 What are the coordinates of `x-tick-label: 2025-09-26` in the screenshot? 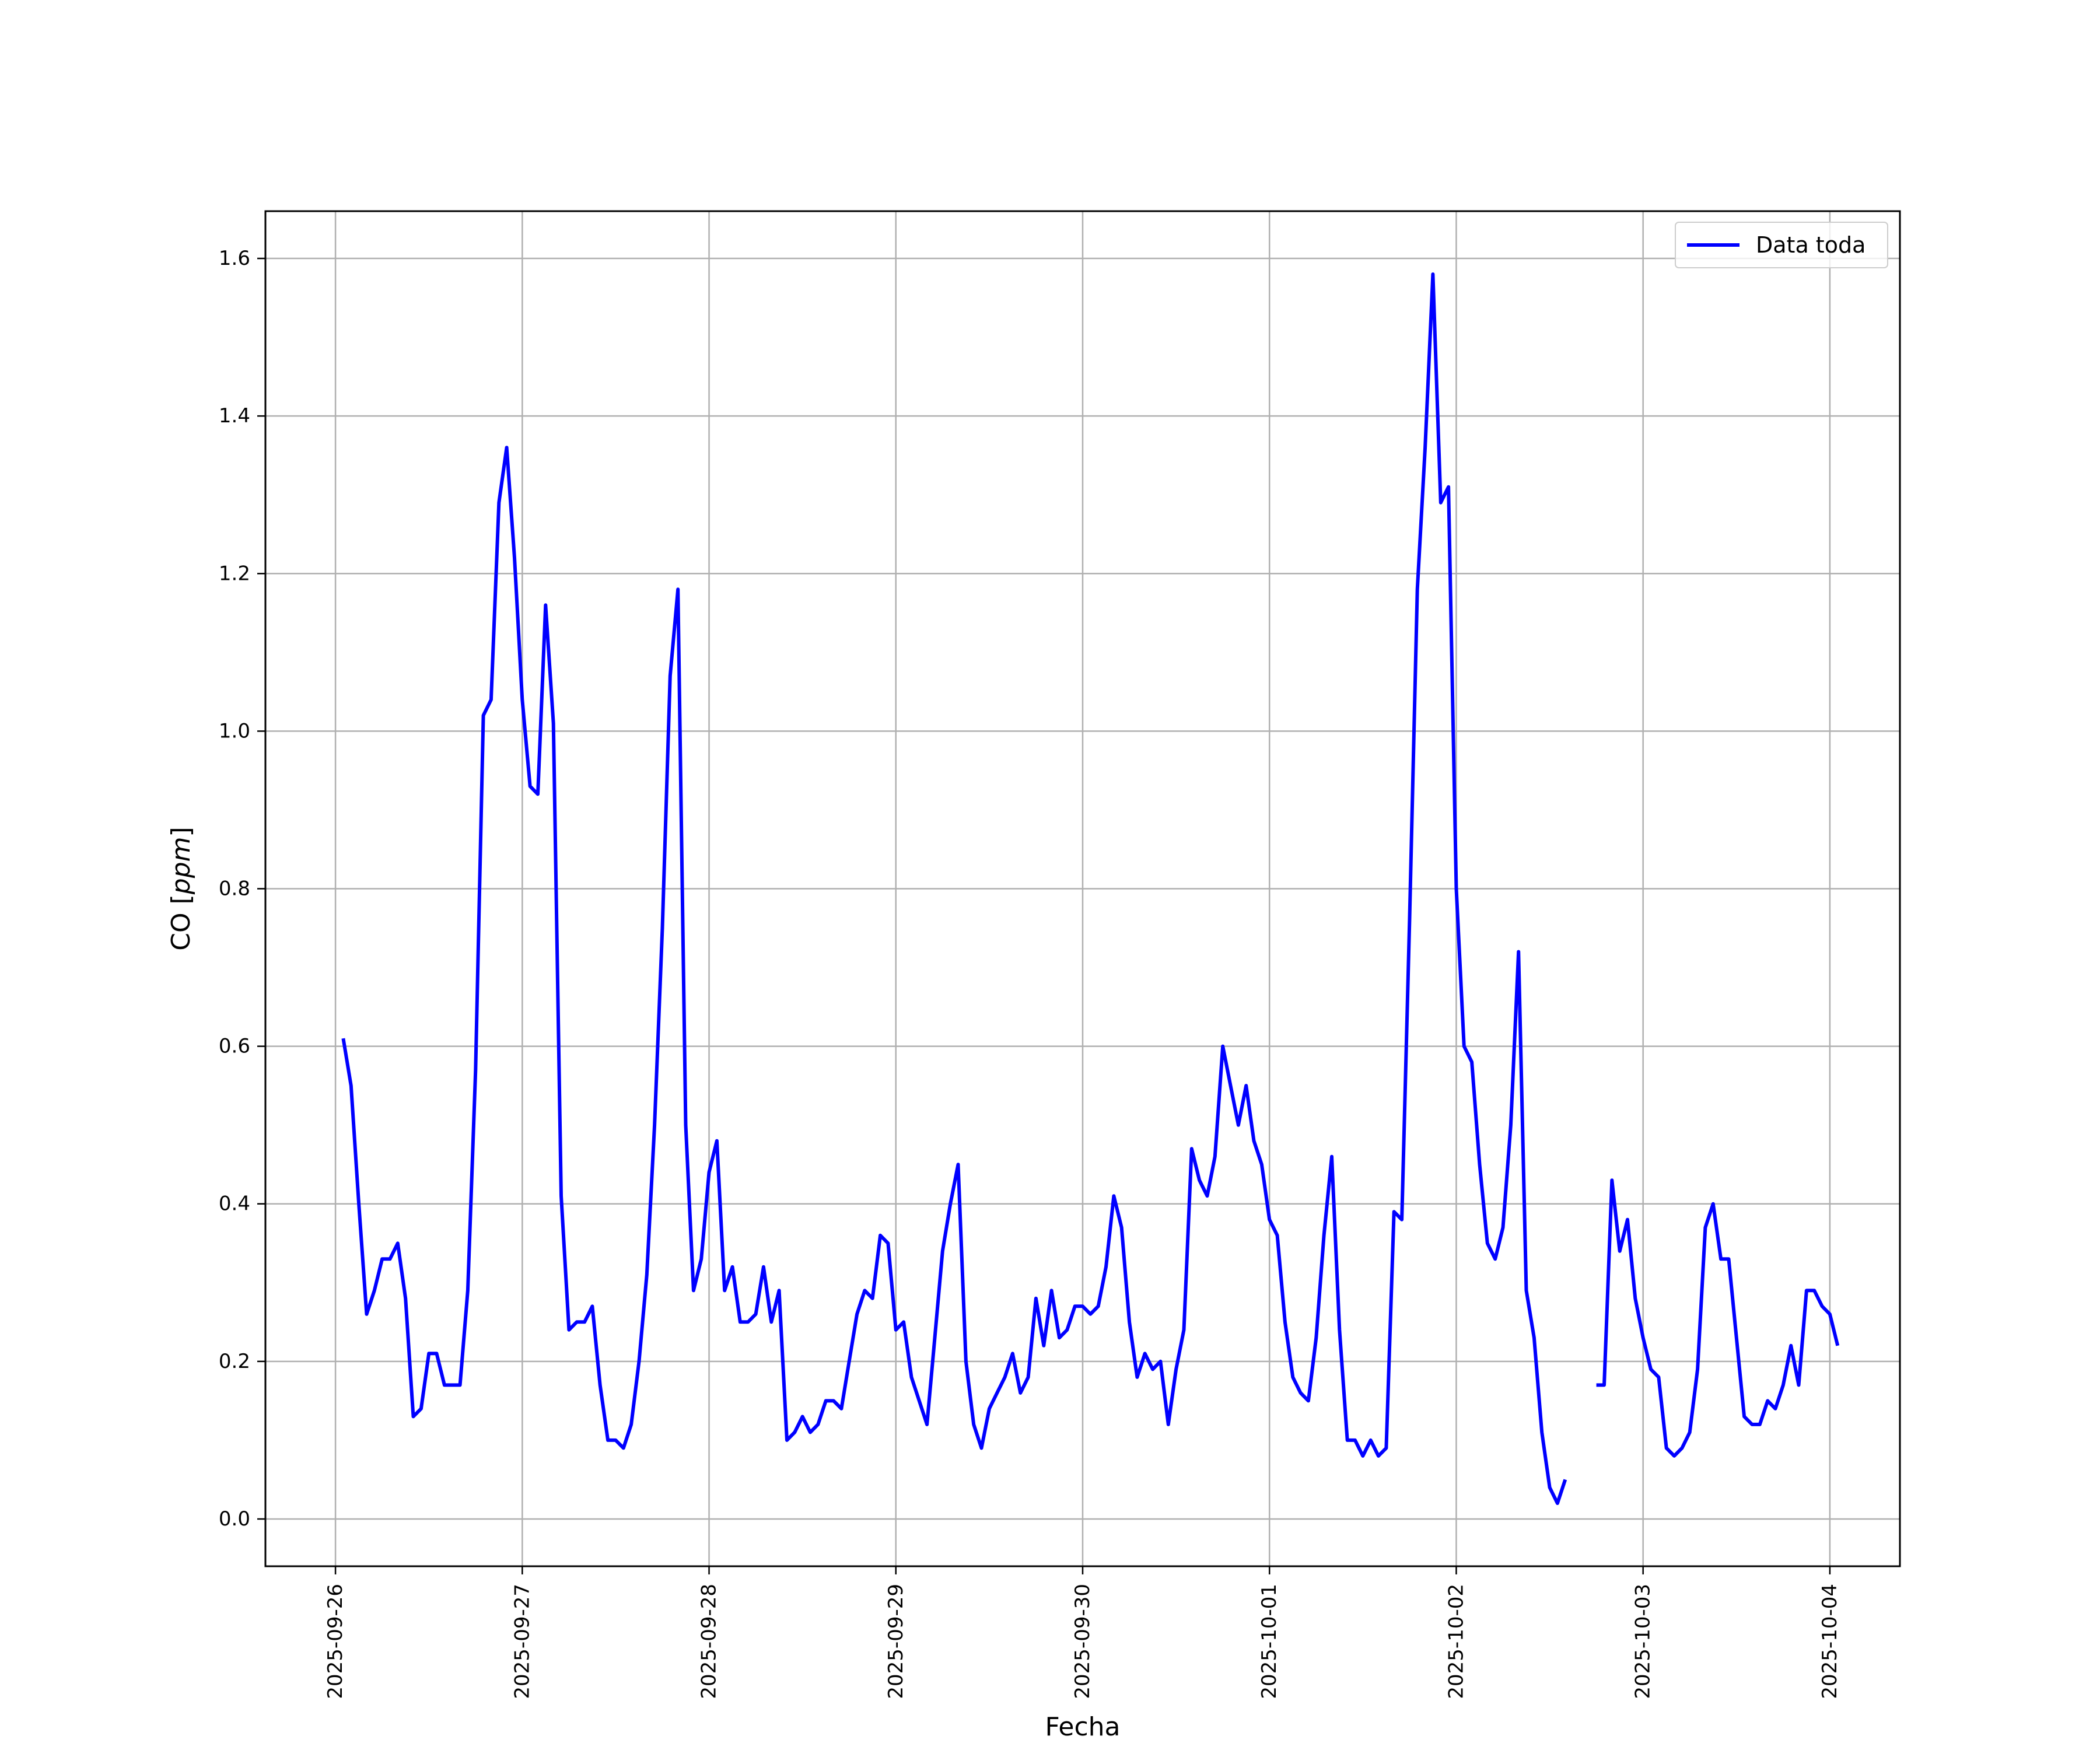 It's located at (335, 1641).